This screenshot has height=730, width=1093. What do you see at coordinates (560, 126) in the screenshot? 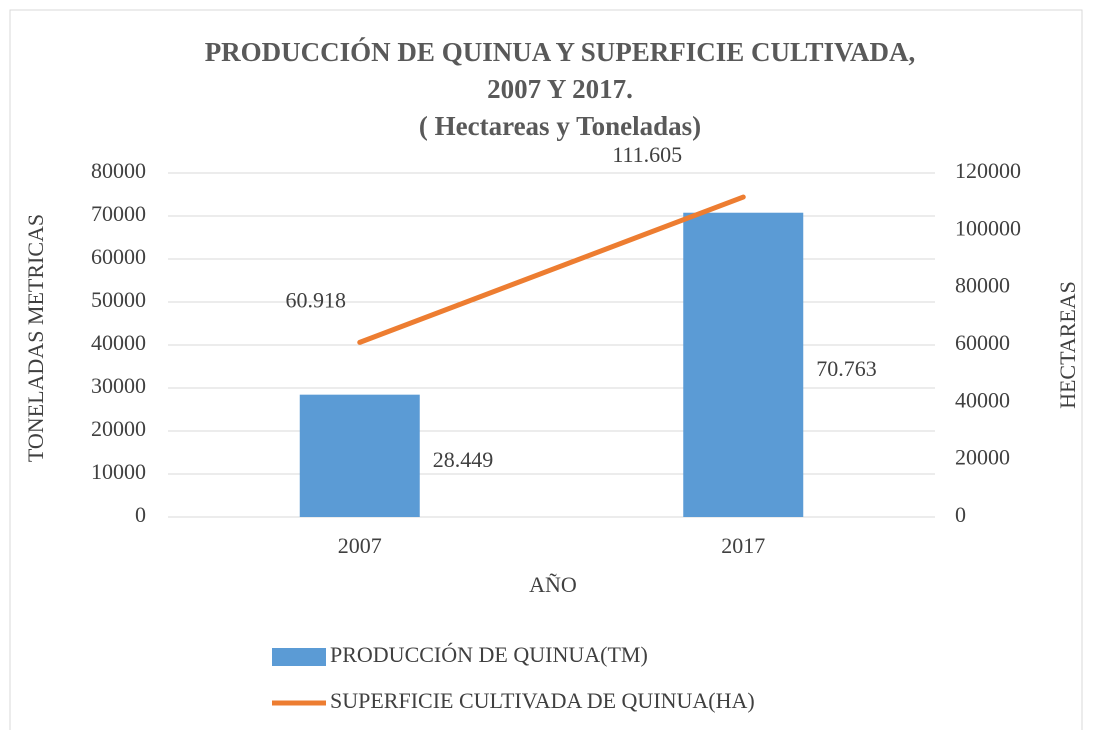
I see `chart-title: ( Hectareas y Toneladas)` at bounding box center [560, 126].